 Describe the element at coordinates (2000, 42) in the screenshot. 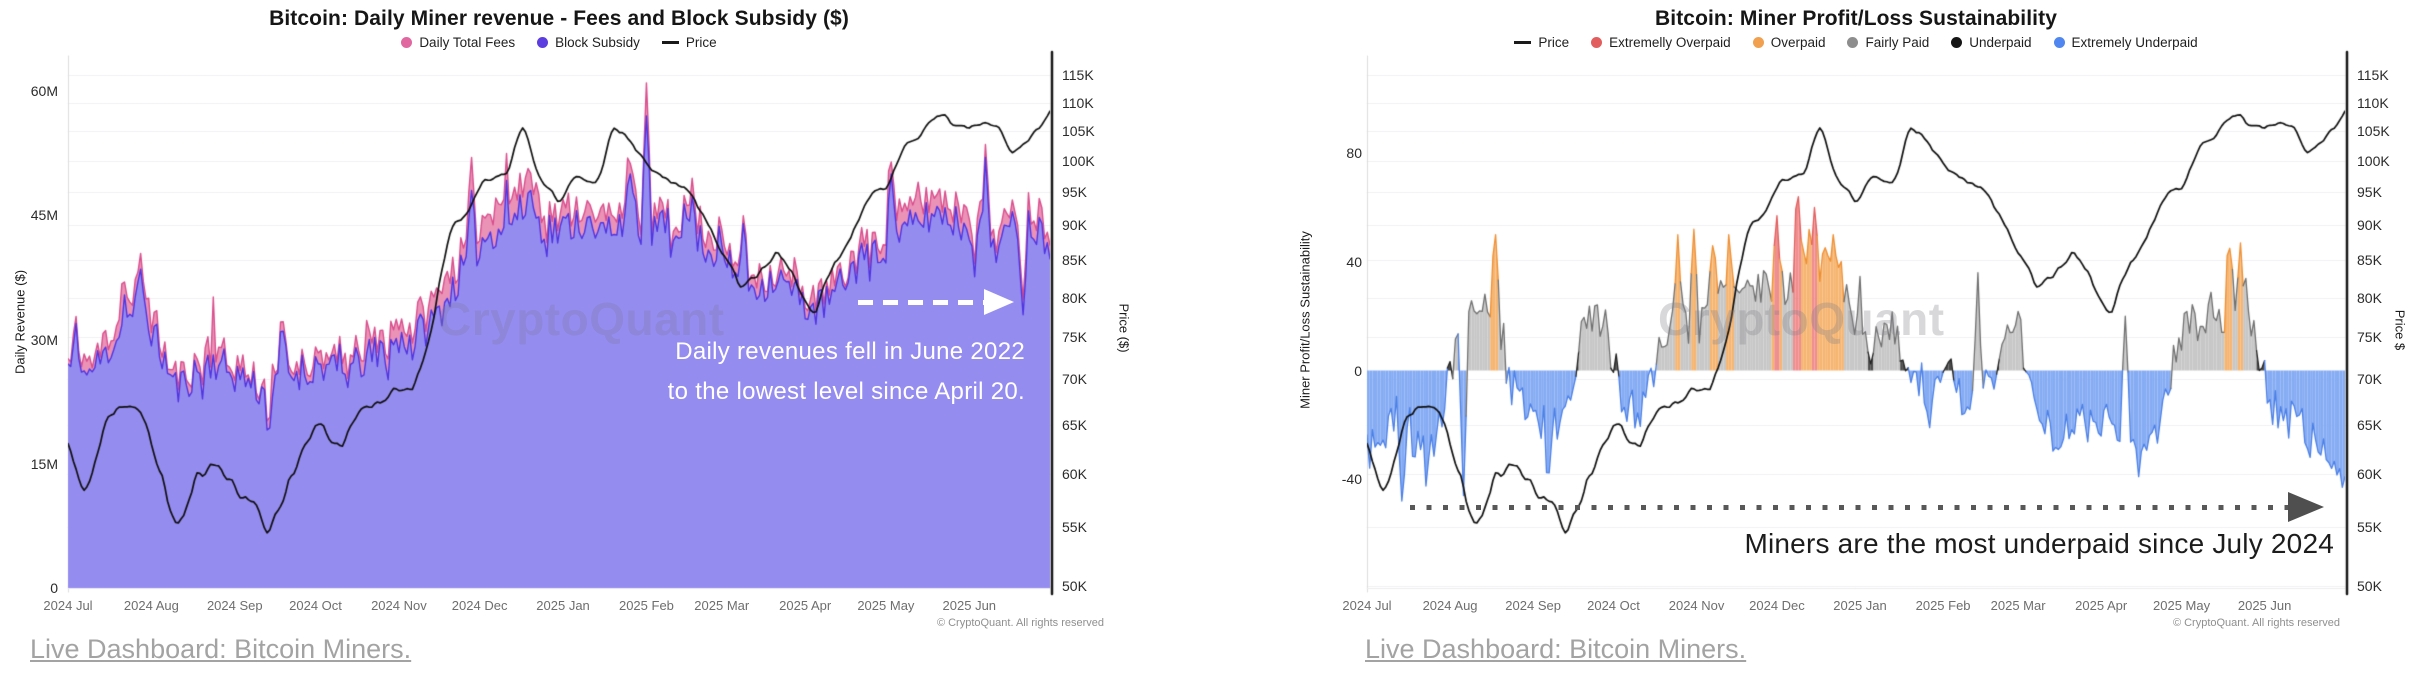

I see `legend-label: Underpaid` at that location.